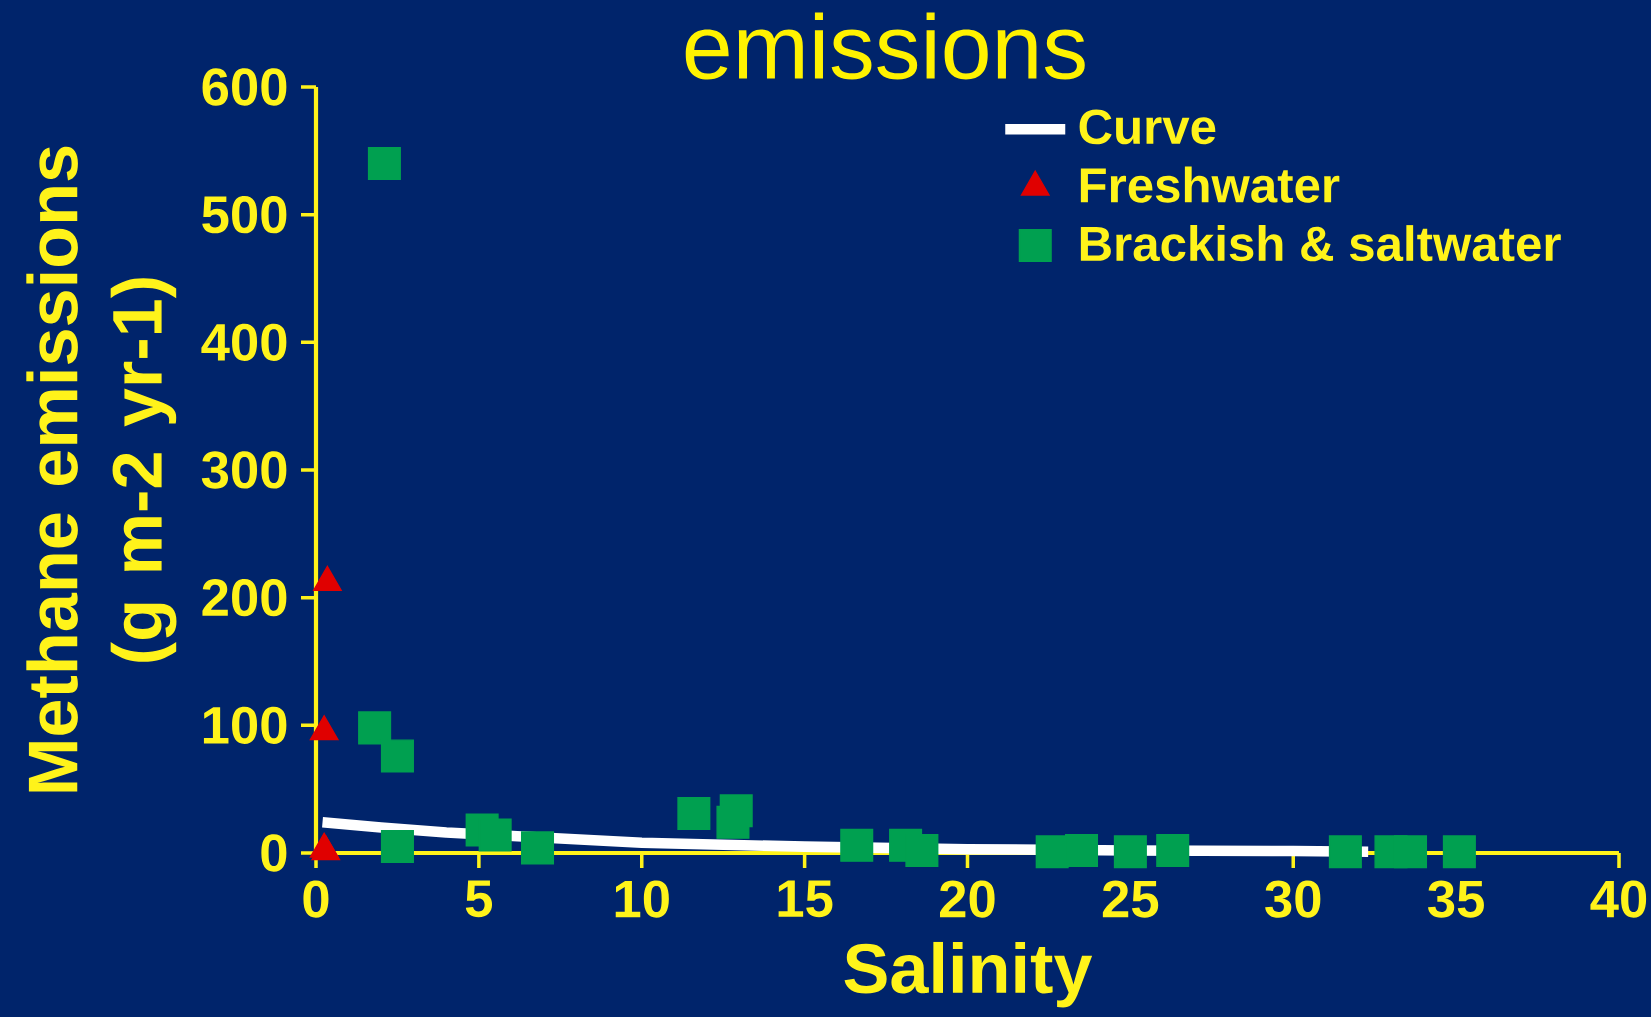  Describe the element at coordinates (1293, 899) in the screenshot. I see `x-tick-label: 30` at that location.